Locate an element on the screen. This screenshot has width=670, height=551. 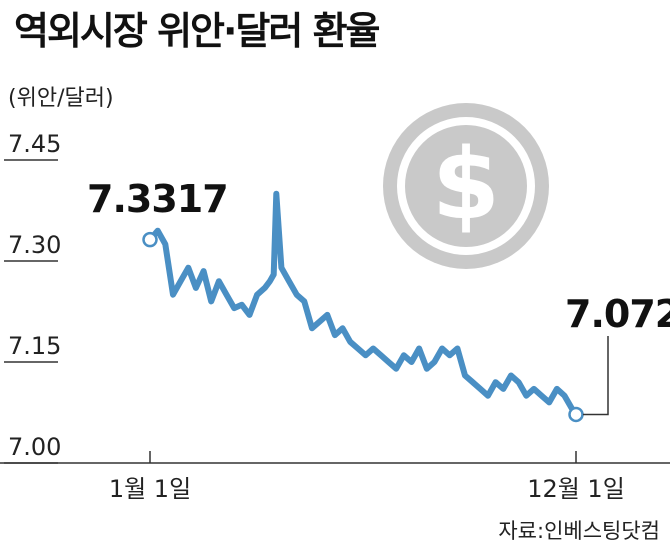
x-tick-label: 12월 1일 is located at coordinates (576, 489).